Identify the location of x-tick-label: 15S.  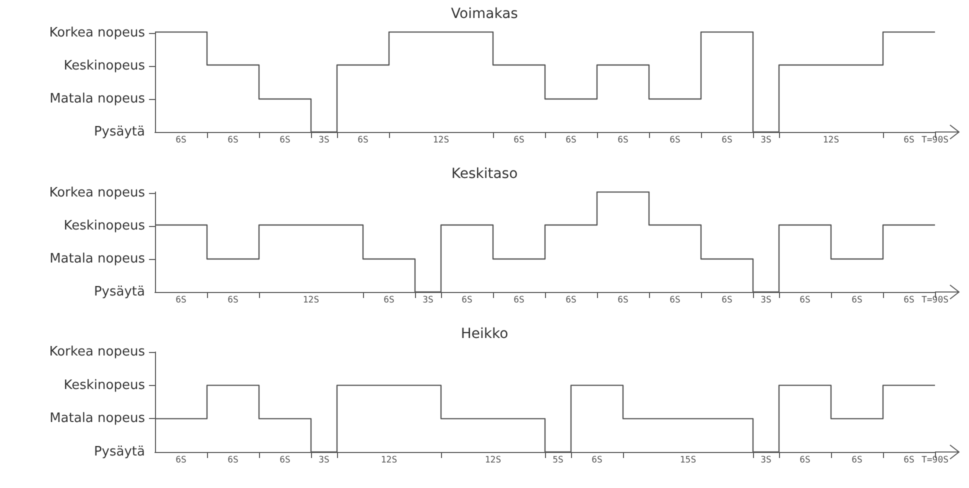
(688, 461).